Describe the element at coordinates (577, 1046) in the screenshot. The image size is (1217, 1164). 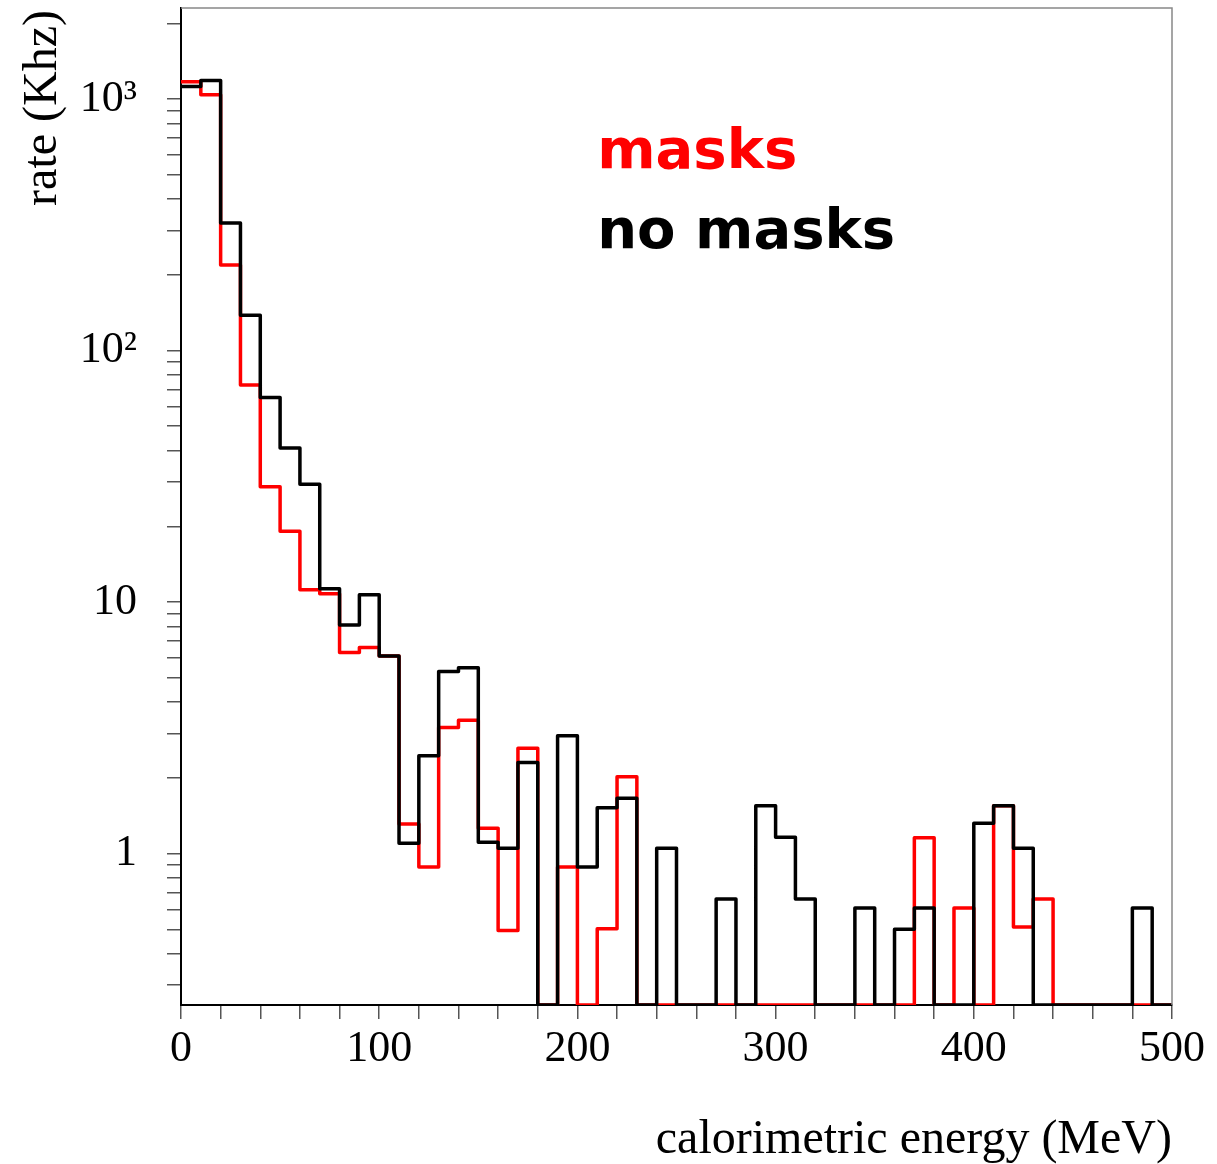
I see `x-tick-label: 200` at that location.